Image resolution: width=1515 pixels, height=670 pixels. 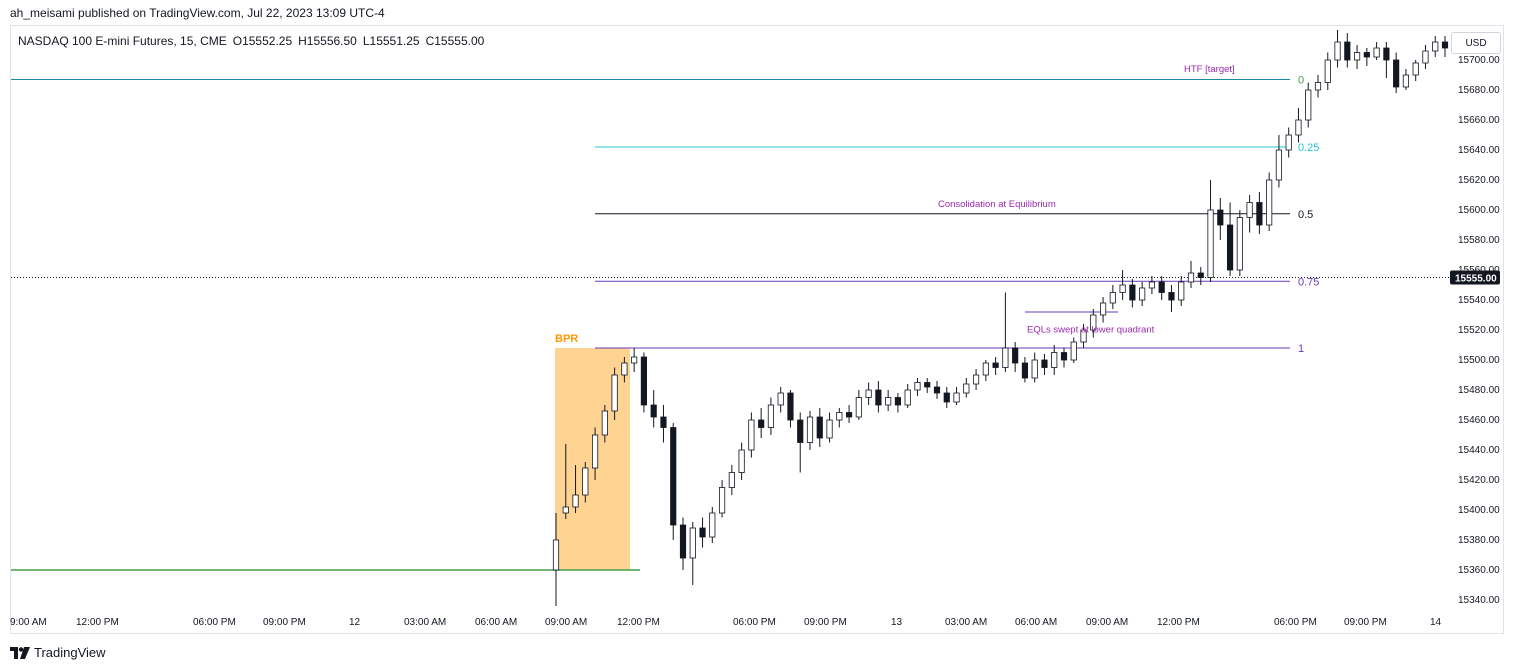 I want to click on price-tick: 15700.00, so click(x=1479, y=60).